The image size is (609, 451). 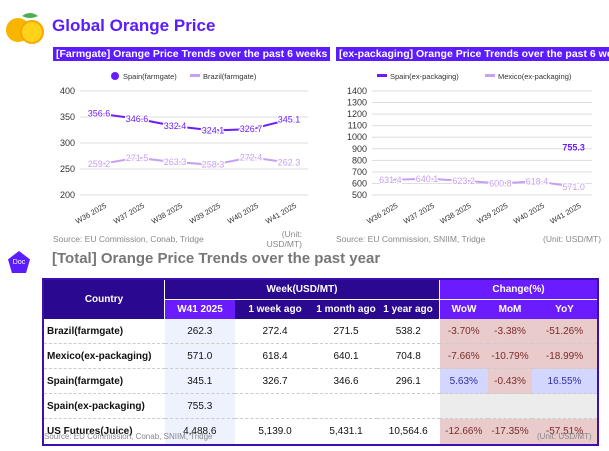 What do you see at coordinates (346, 331) in the screenshot?
I see `value-cell: 271.5` at bounding box center [346, 331].